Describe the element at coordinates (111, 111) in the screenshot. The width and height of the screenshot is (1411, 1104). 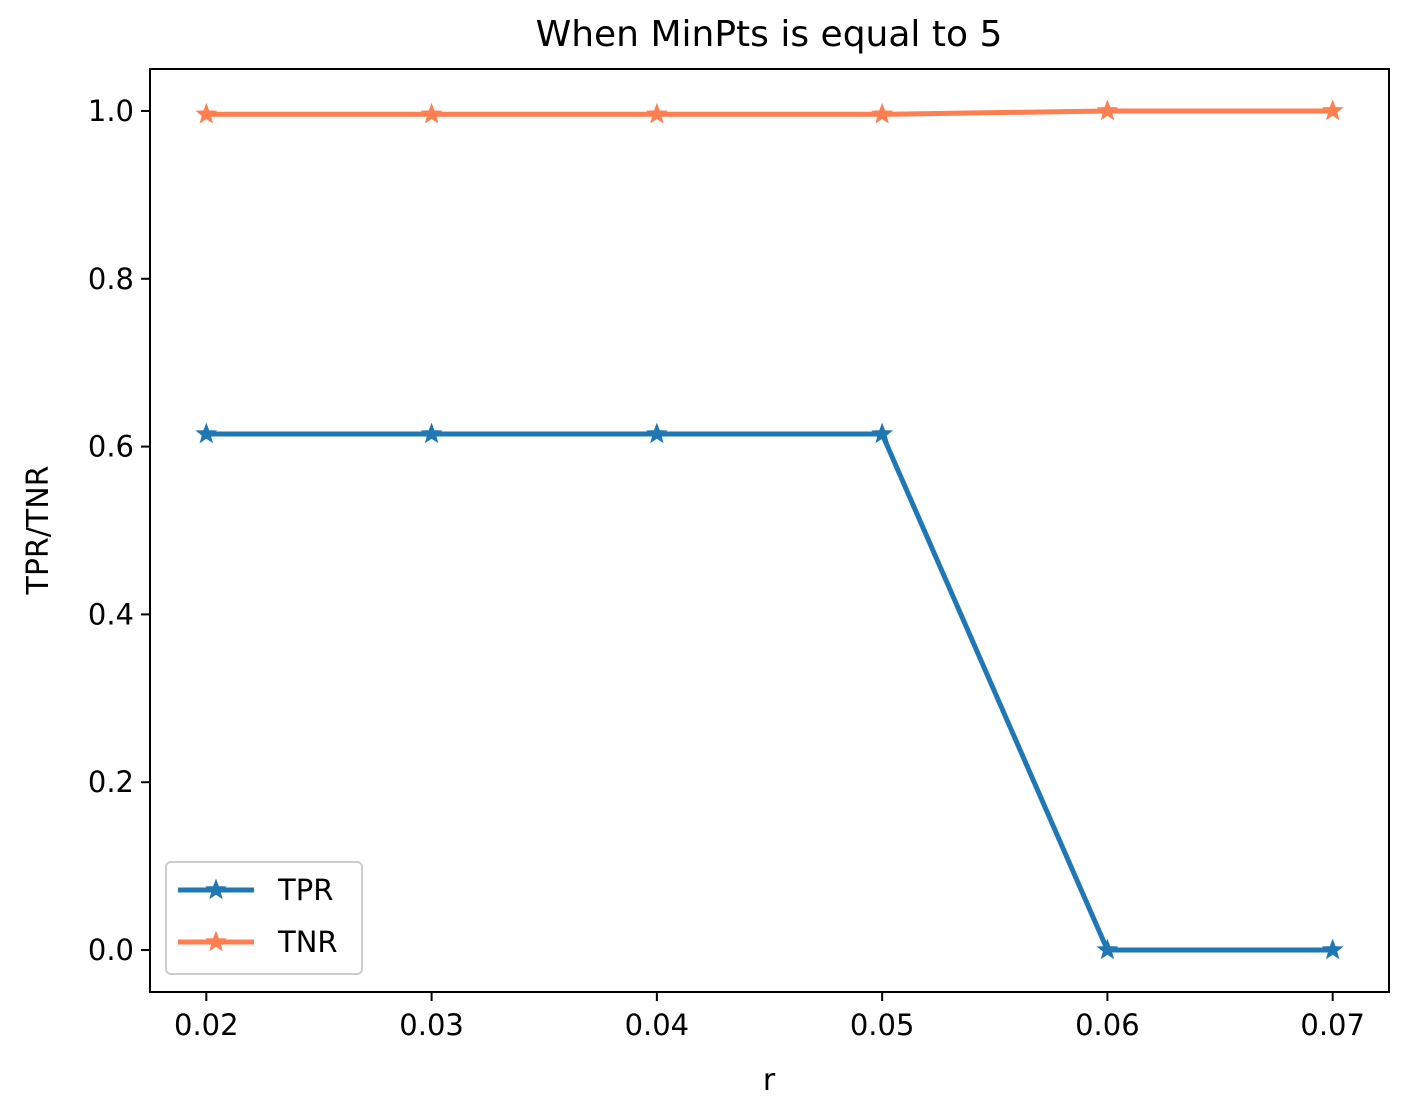
I see `y-tick-label: 1.0` at that location.